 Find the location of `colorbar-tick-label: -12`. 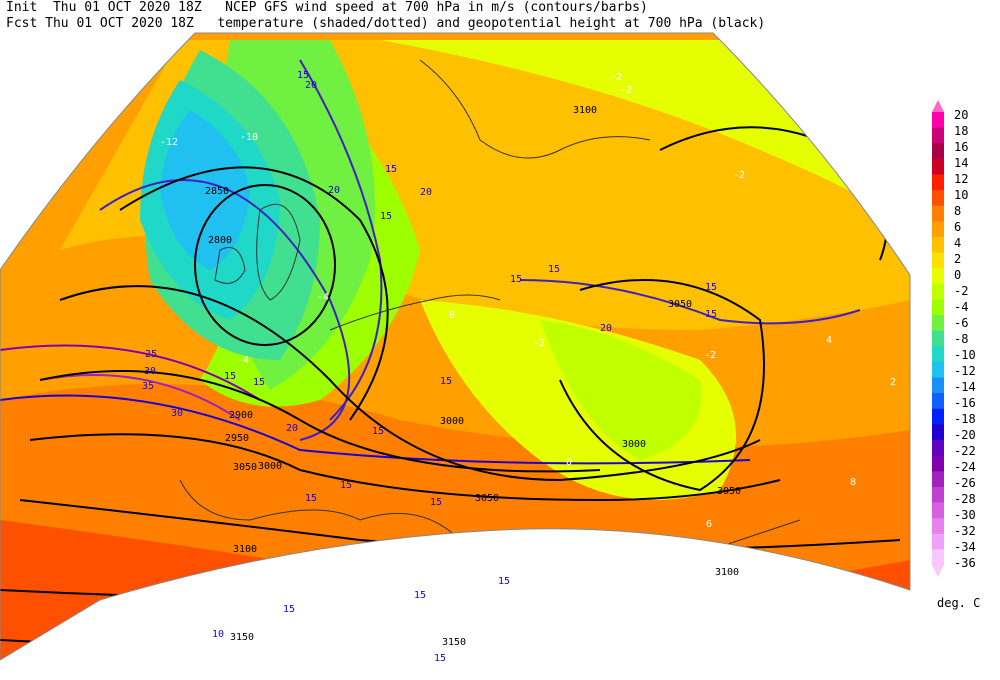

colorbar-tick-label: -12 is located at coordinates (965, 371).